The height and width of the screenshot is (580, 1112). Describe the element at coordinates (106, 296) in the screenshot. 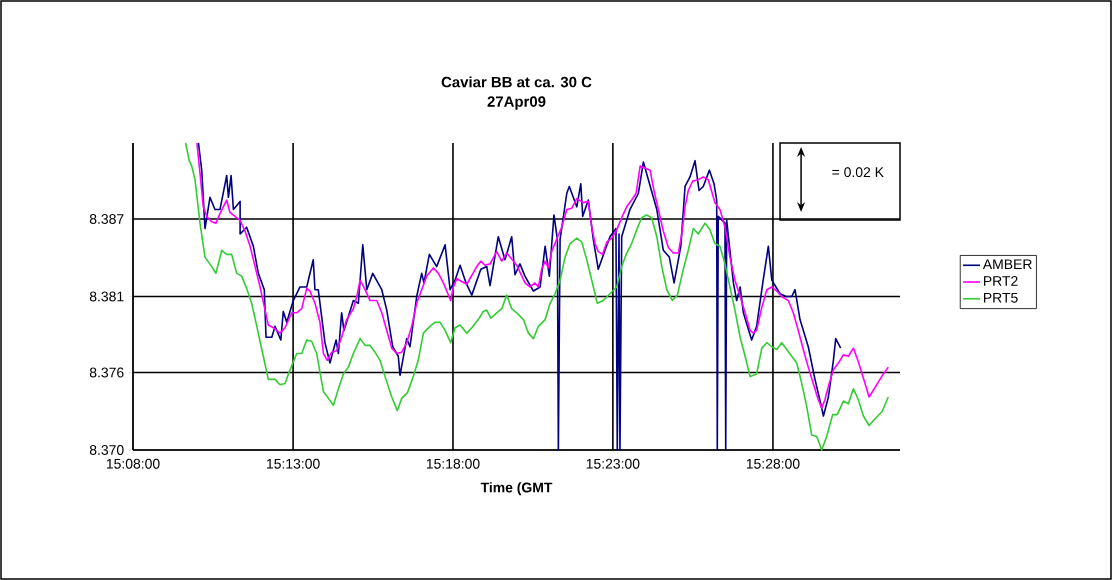

I see `y-tick-label: 8.381` at that location.